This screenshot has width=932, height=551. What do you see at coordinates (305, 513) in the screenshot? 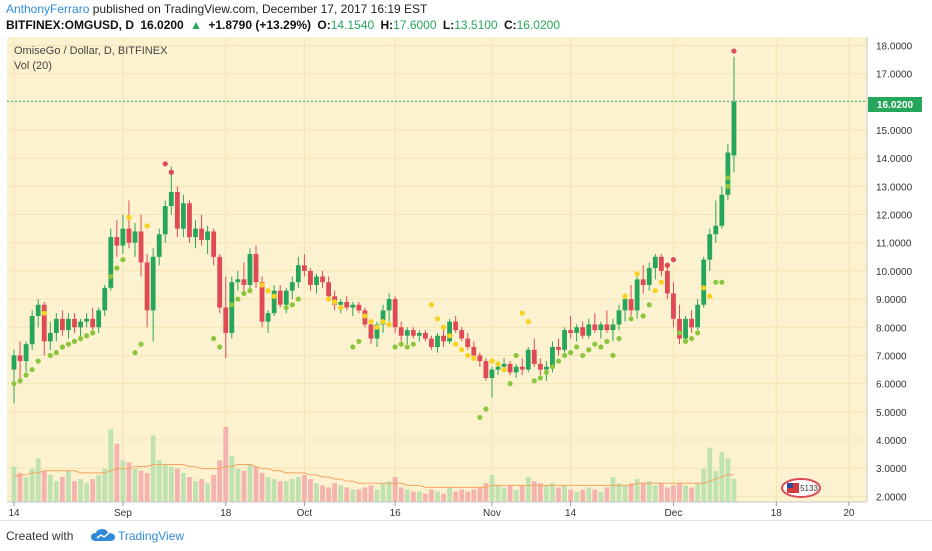
I see `time-tick-label: Oct` at bounding box center [305, 513].